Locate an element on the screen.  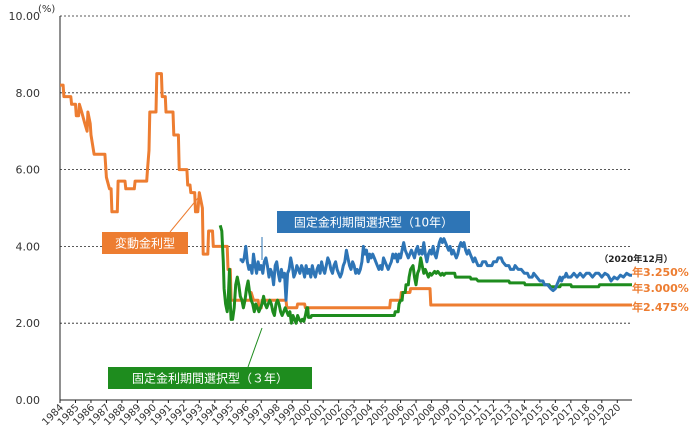
series-fixed-3y is located at coordinates (425, 274).